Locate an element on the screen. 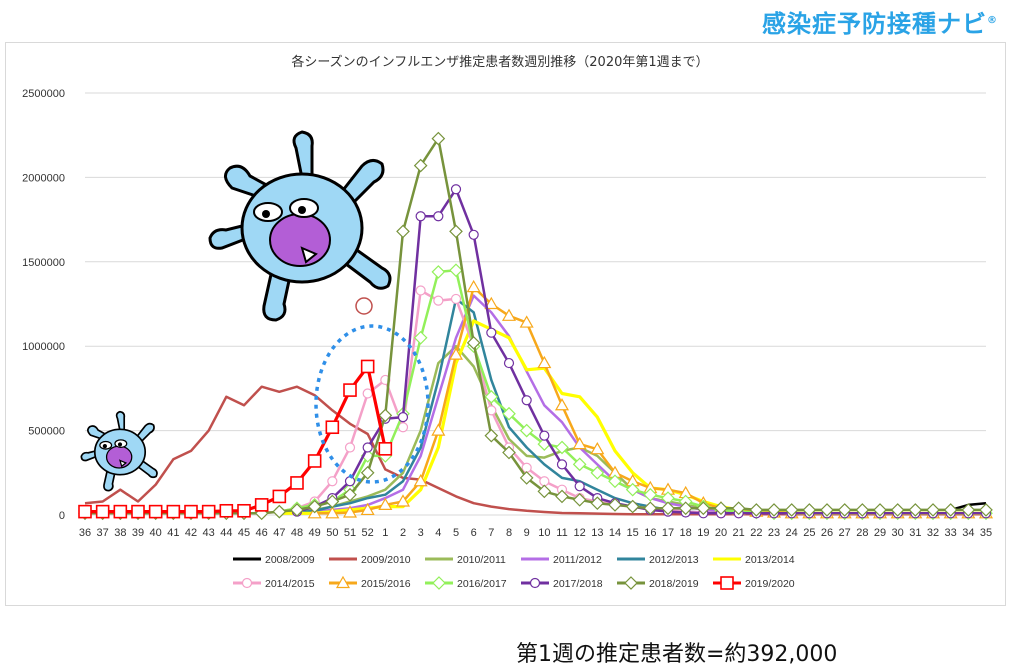 This screenshot has height=669, width=1012. x-tick-label: 45 is located at coordinates (244, 533).